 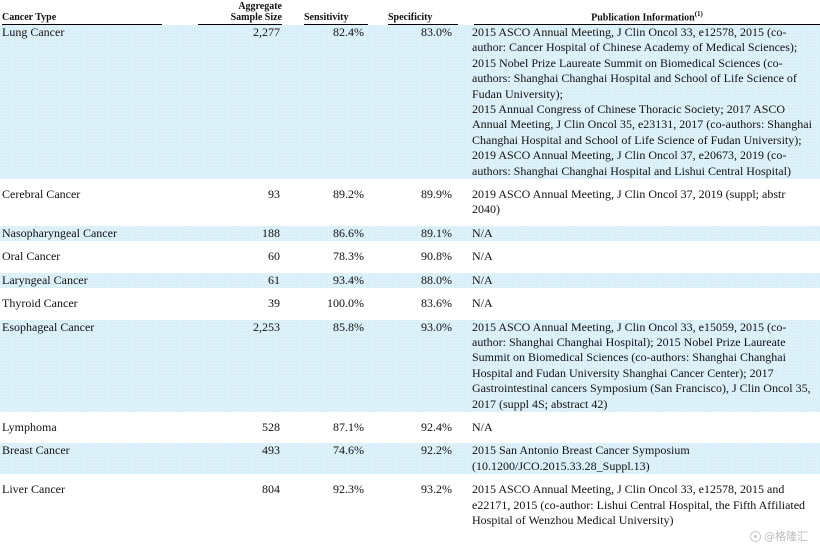 What do you see at coordinates (336, 12) in the screenshot?
I see `header-sensitivity: Sensitivity` at bounding box center [336, 12].